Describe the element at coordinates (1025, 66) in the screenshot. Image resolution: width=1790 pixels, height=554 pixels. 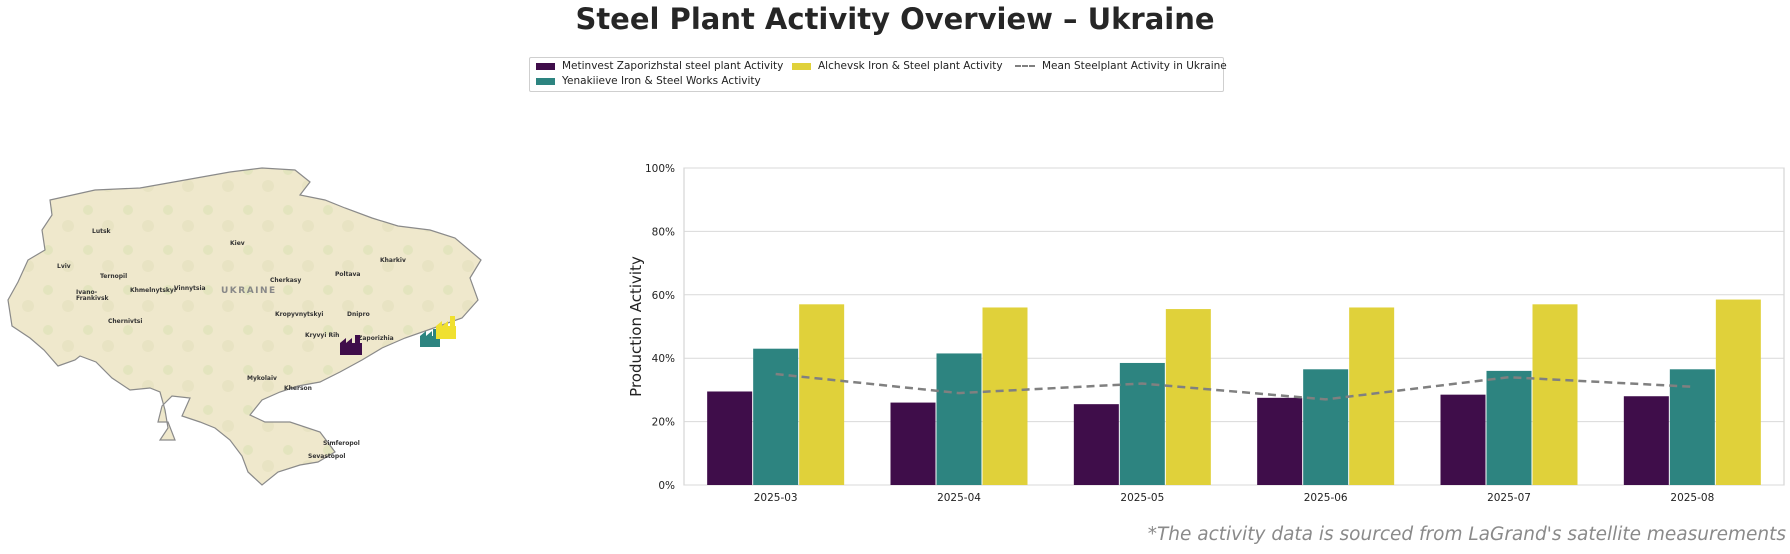
I see `legend-swatch-mean` at that location.